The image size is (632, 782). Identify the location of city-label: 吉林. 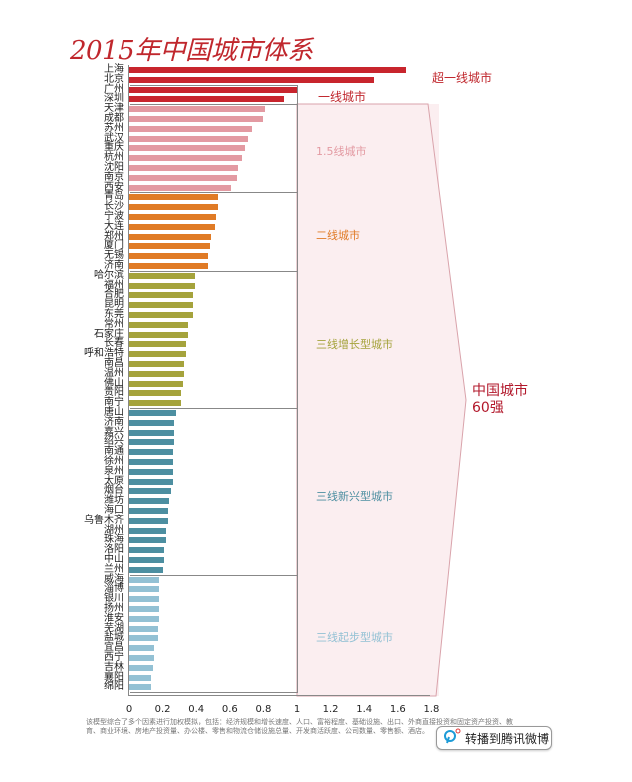
(114, 667).